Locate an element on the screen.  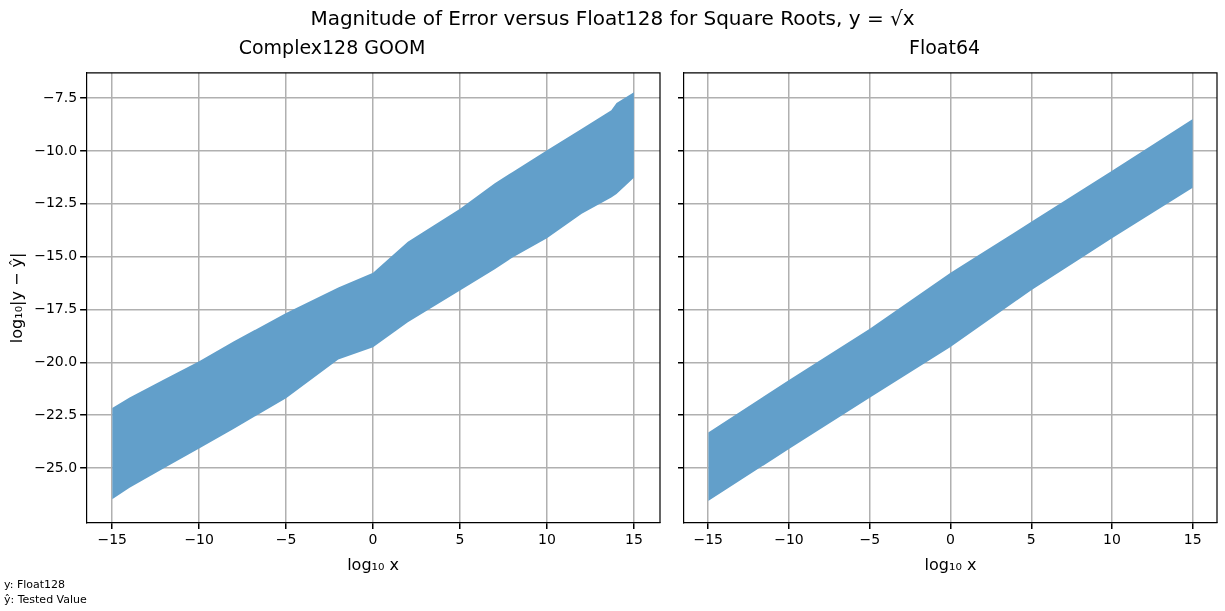
y-tick-label: −25.0 is located at coordinates (56, 466).